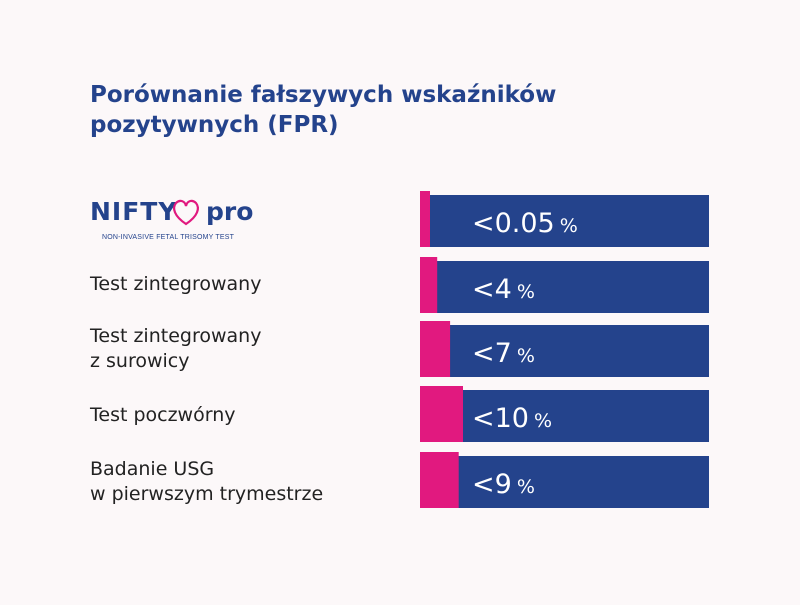 The height and width of the screenshot is (605, 800). I want to click on category-label: Test zintegrowany, so click(175, 284).